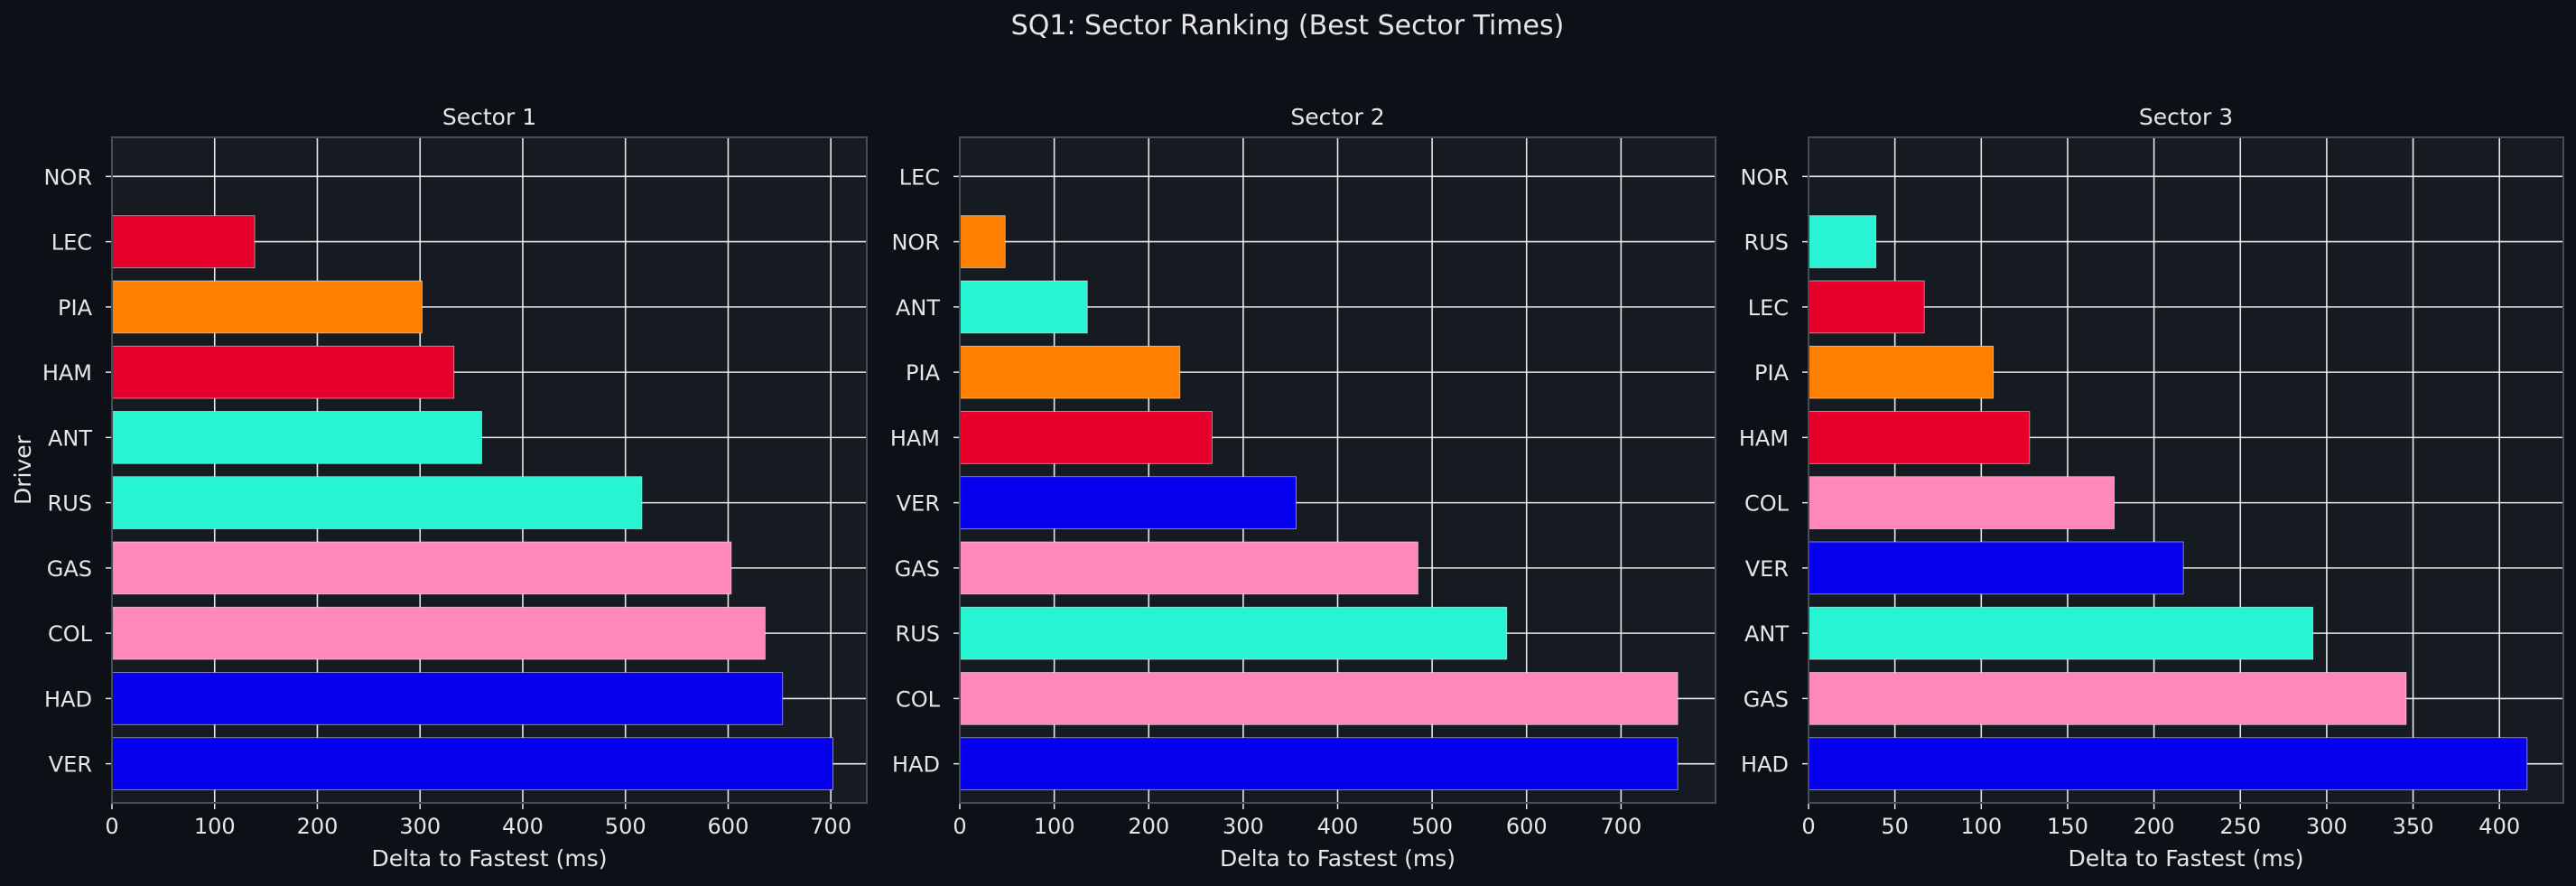 The height and width of the screenshot is (886, 2576). What do you see at coordinates (2413, 827) in the screenshot?
I see `x-tick-label: 350` at bounding box center [2413, 827].